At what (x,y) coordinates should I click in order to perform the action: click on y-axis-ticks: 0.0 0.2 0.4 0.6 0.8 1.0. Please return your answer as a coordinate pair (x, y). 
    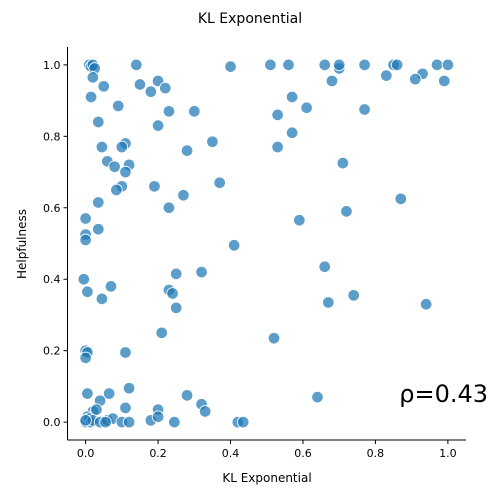
    Looking at the image, I should click on (55, 244).